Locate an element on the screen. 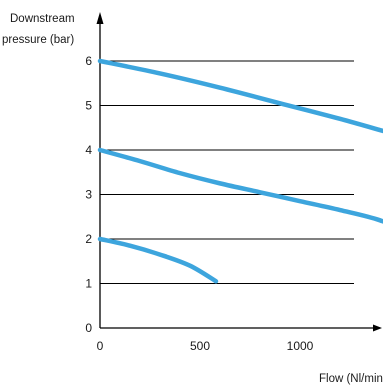 This screenshot has width=383, height=385. y-tick-label-3: 3 is located at coordinates (88, 195).